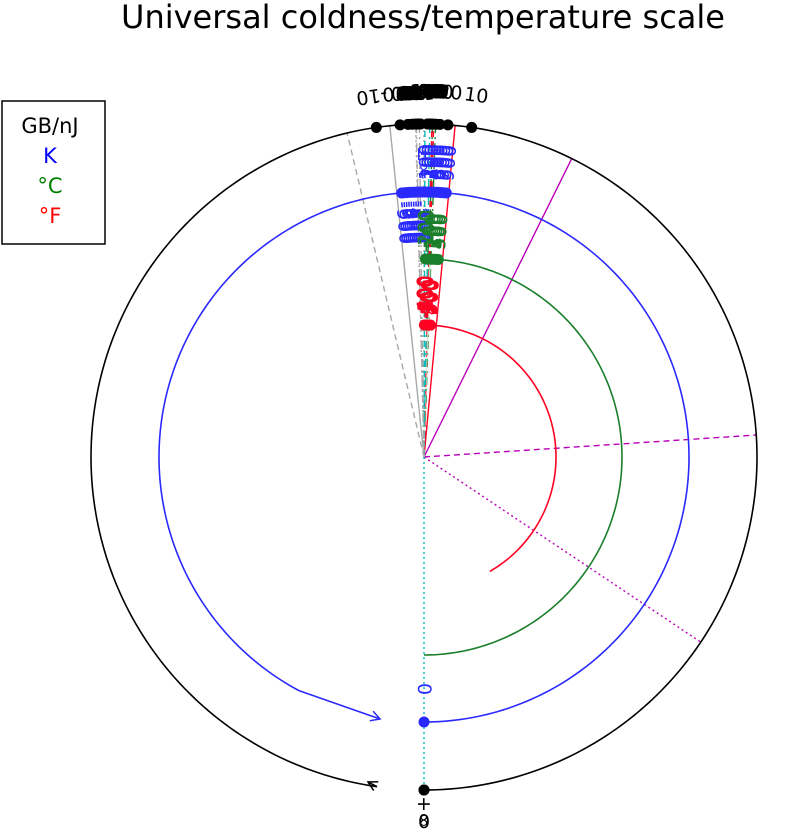 The width and height of the screenshot is (800, 831). What do you see at coordinates (498, 308) in the screenshot?
I see `guide-magenta-solid` at bounding box center [498, 308].